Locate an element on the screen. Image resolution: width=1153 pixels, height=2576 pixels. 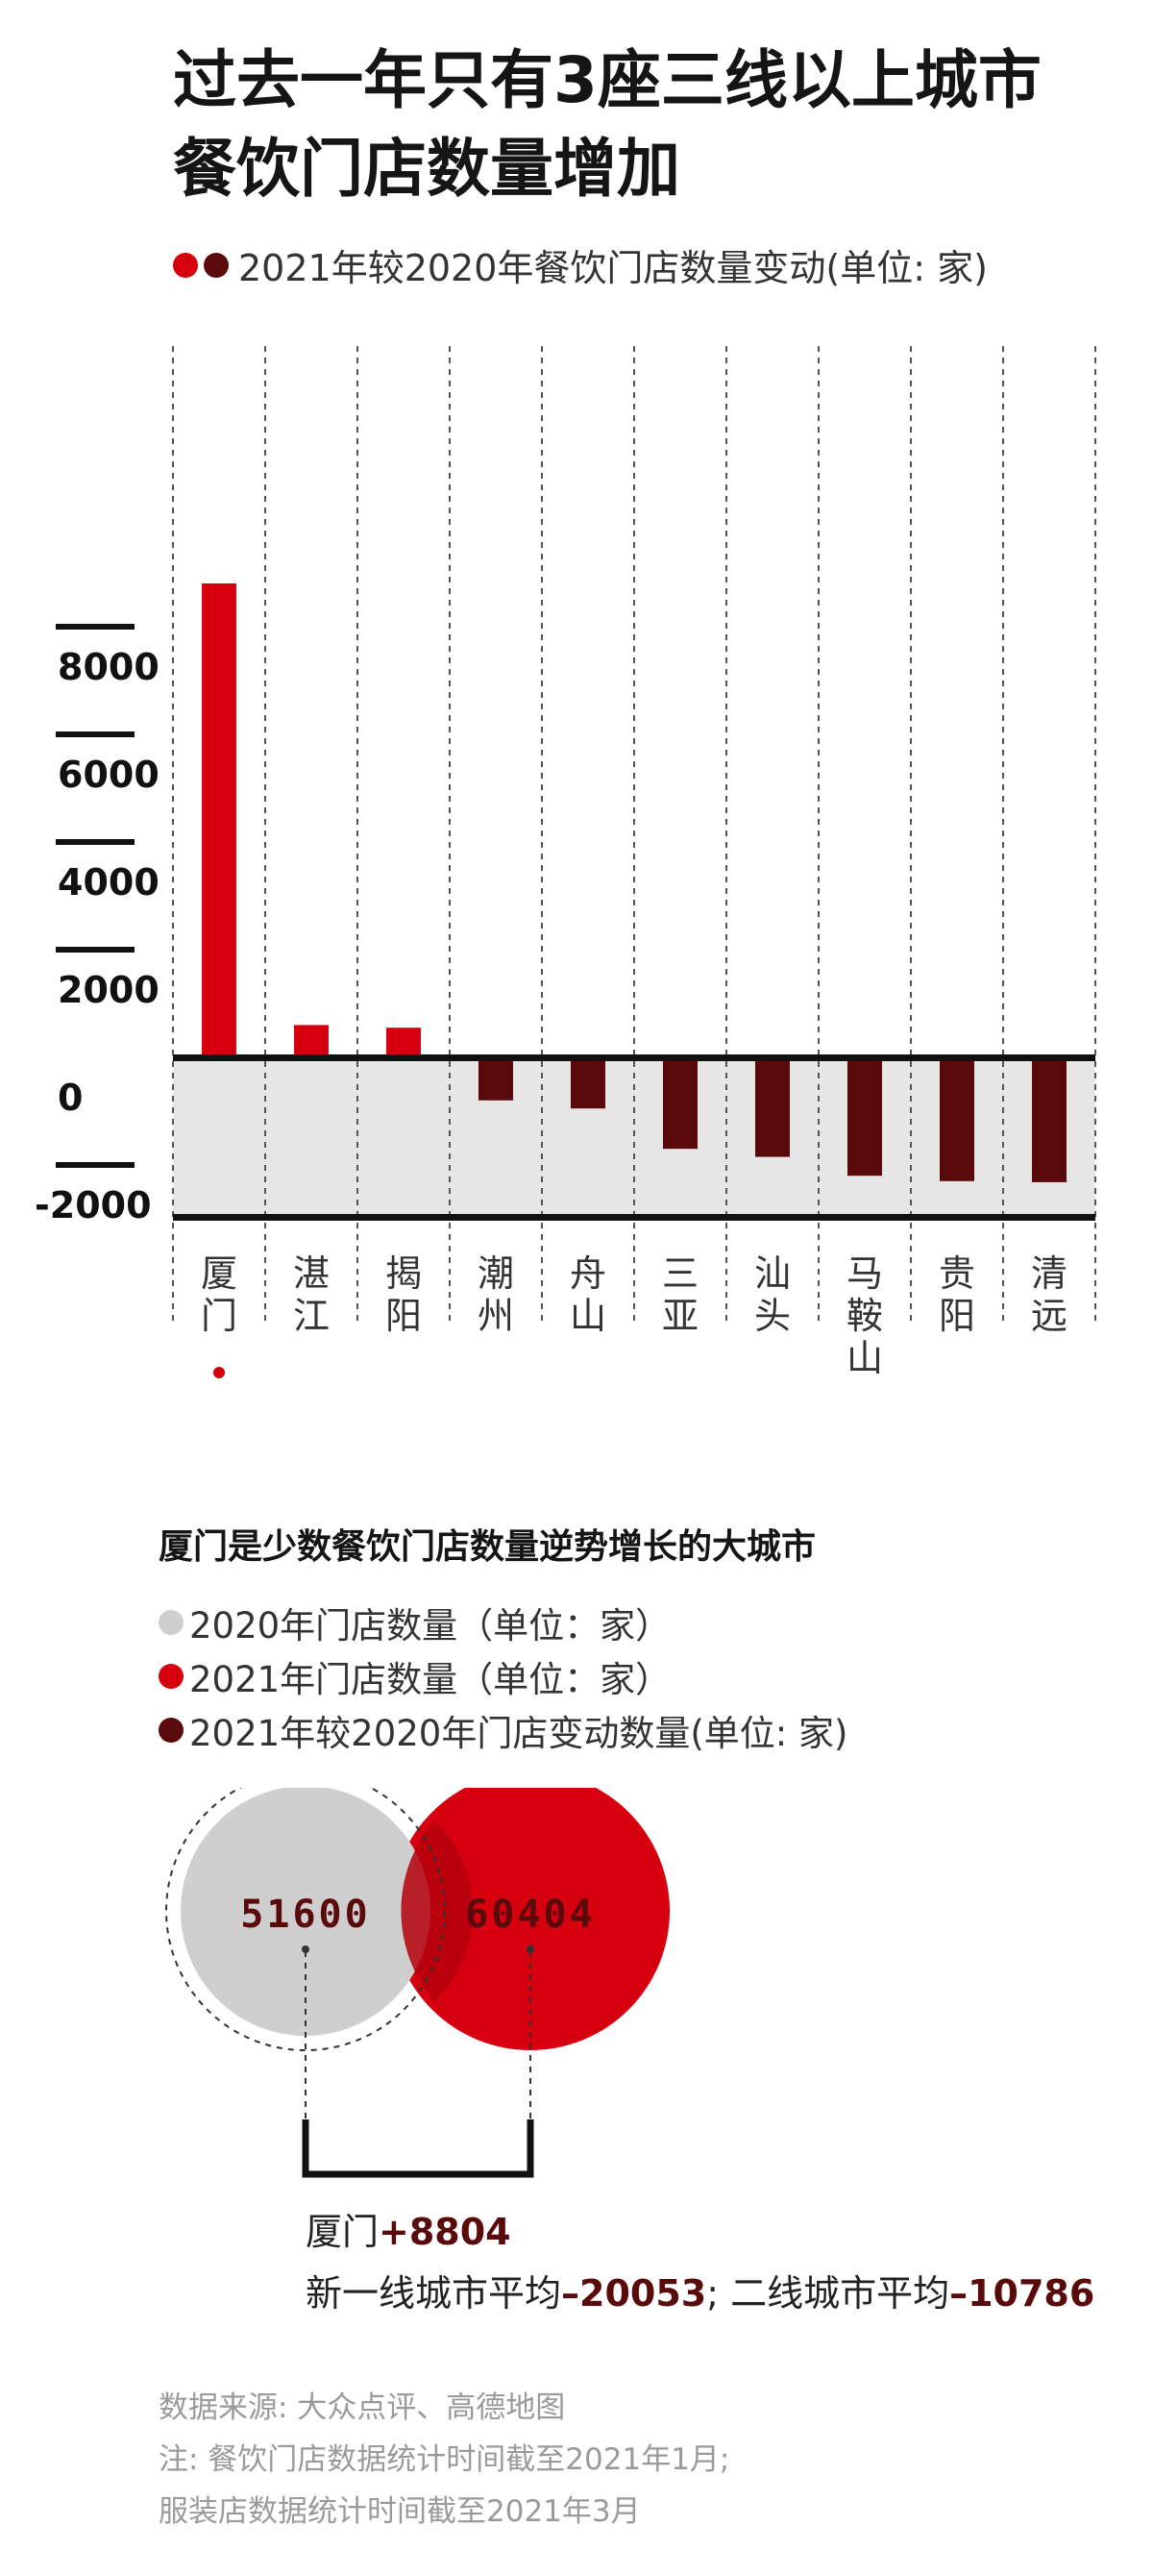
bar-潮州 is located at coordinates (496, 1079).